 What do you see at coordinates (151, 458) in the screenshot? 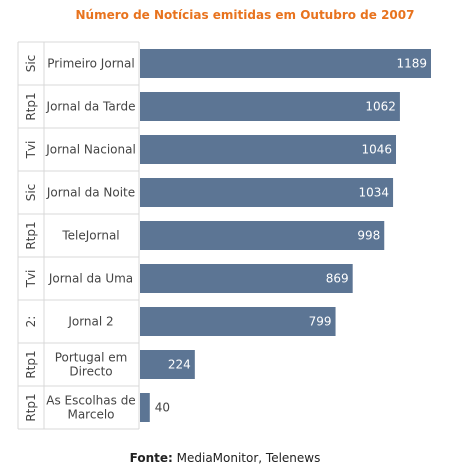
I see `source-label: Fonte:` at bounding box center [151, 458].